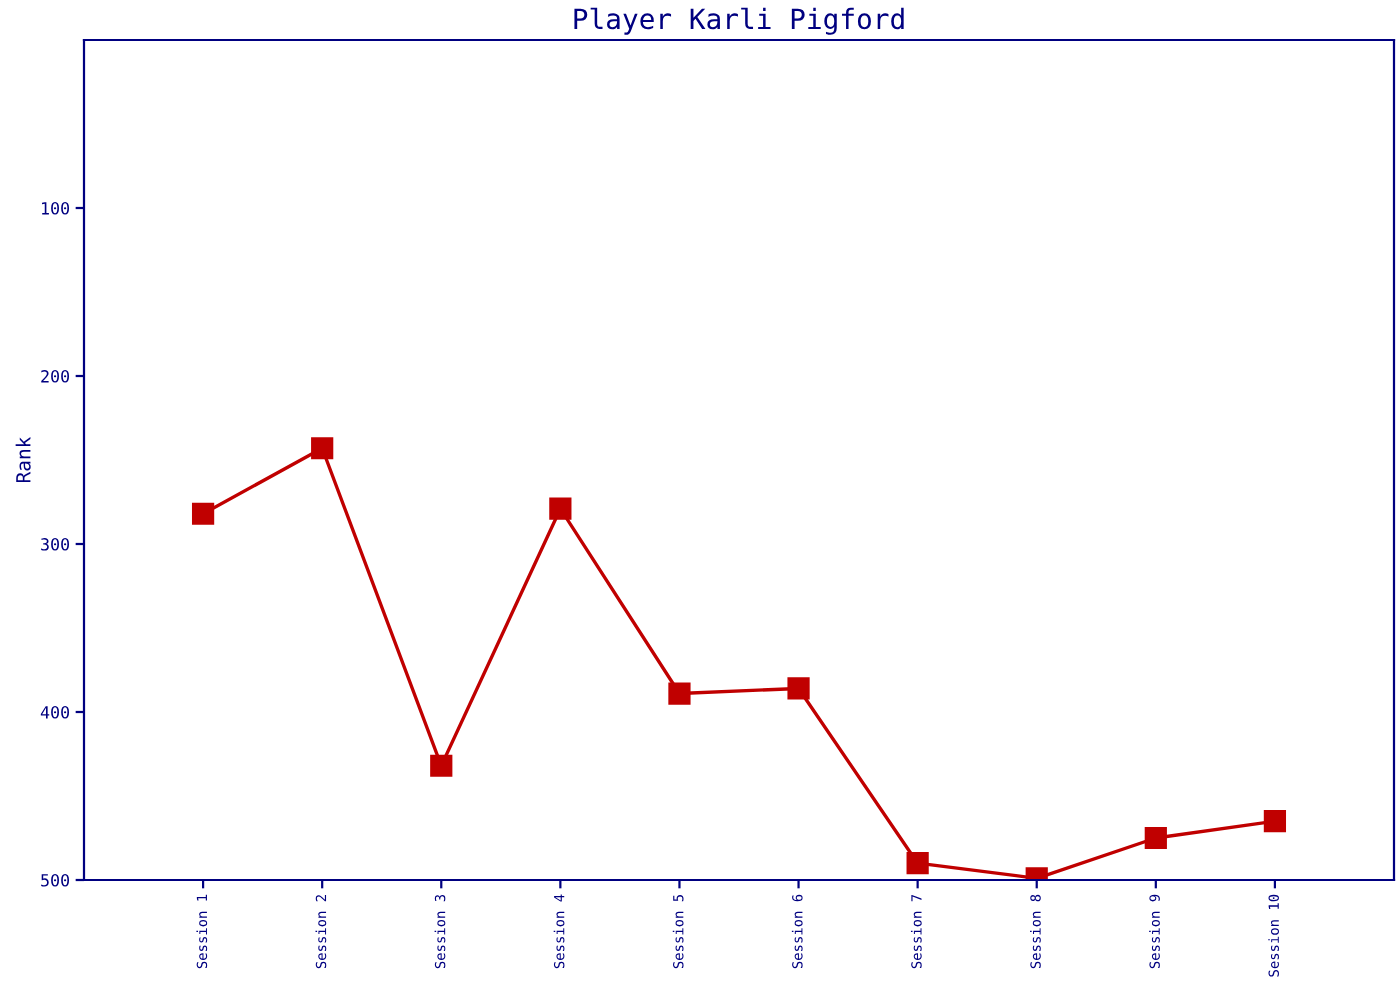 The image size is (1400, 1000). I want to click on y-tick-label: 100, so click(56, 208).